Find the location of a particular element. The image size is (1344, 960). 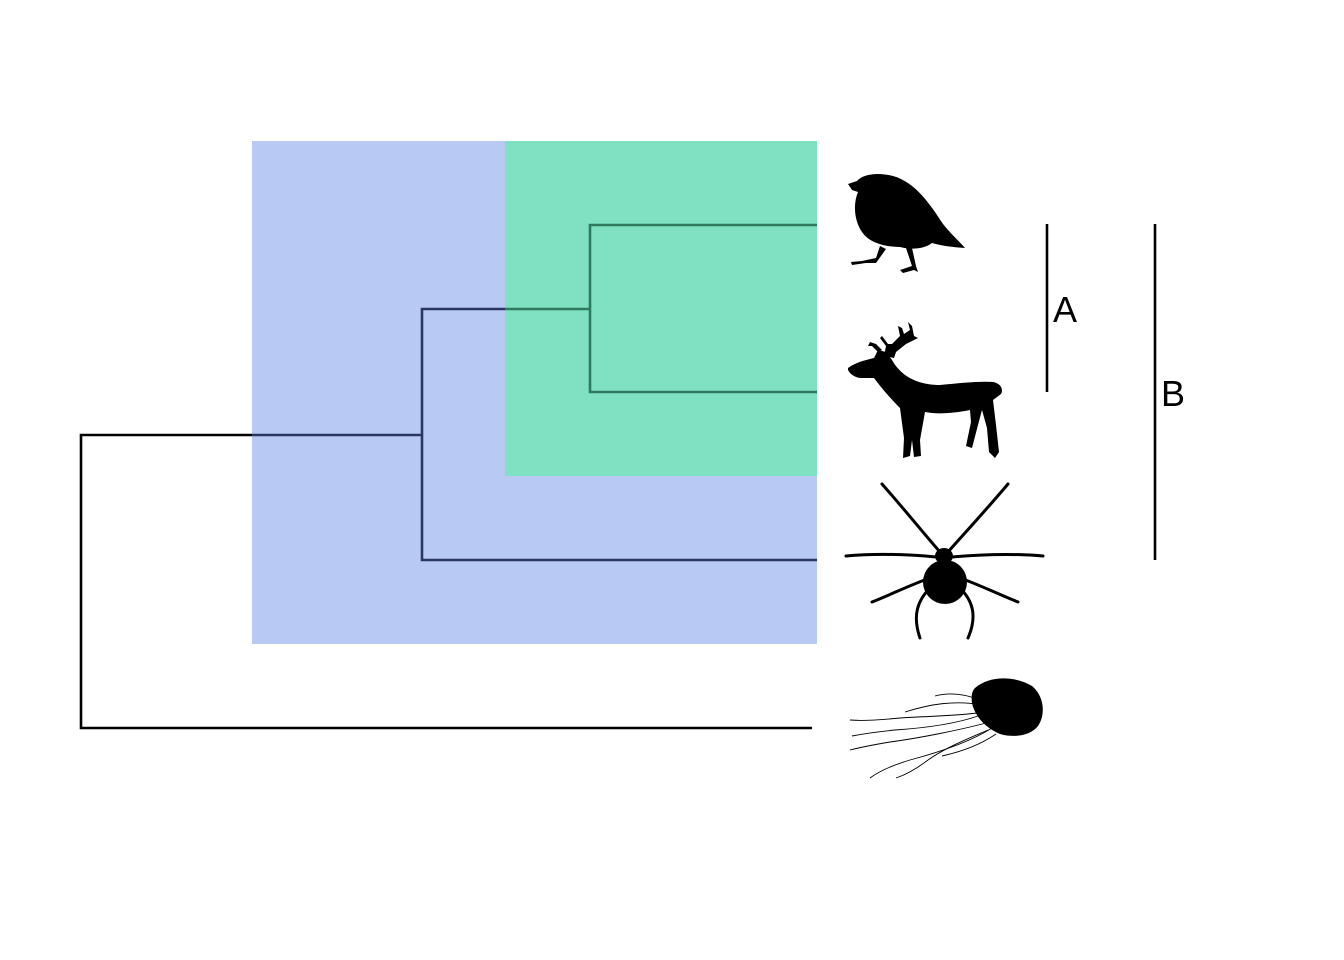

deer-silhouette-icon is located at coordinates (925, 390).